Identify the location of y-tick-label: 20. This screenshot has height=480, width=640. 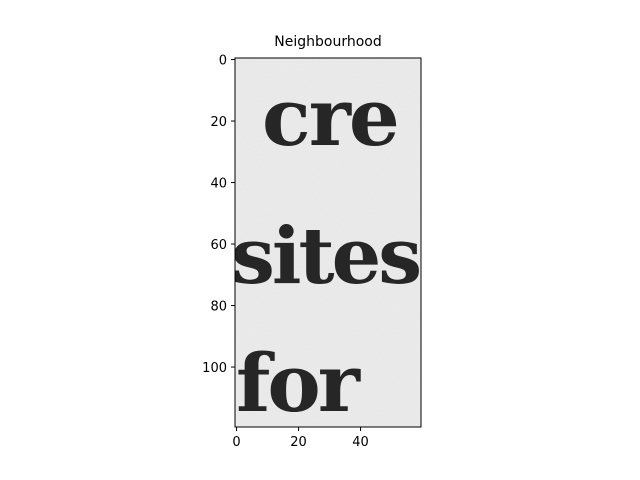
(218, 122).